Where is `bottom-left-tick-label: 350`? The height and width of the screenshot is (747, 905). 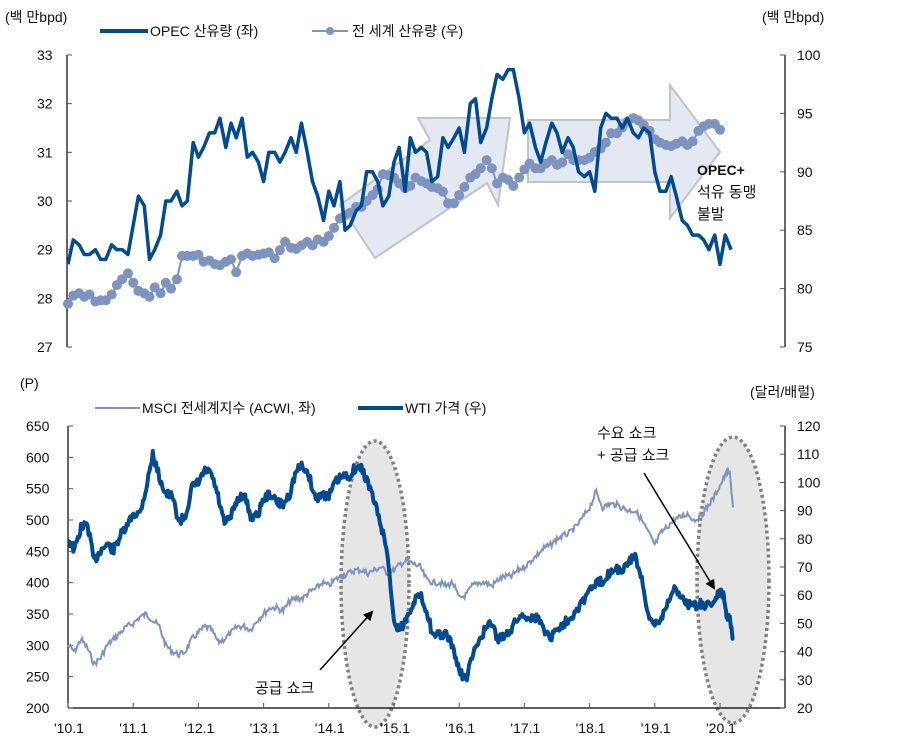
bottom-left-tick-label: 350 is located at coordinates (38, 614).